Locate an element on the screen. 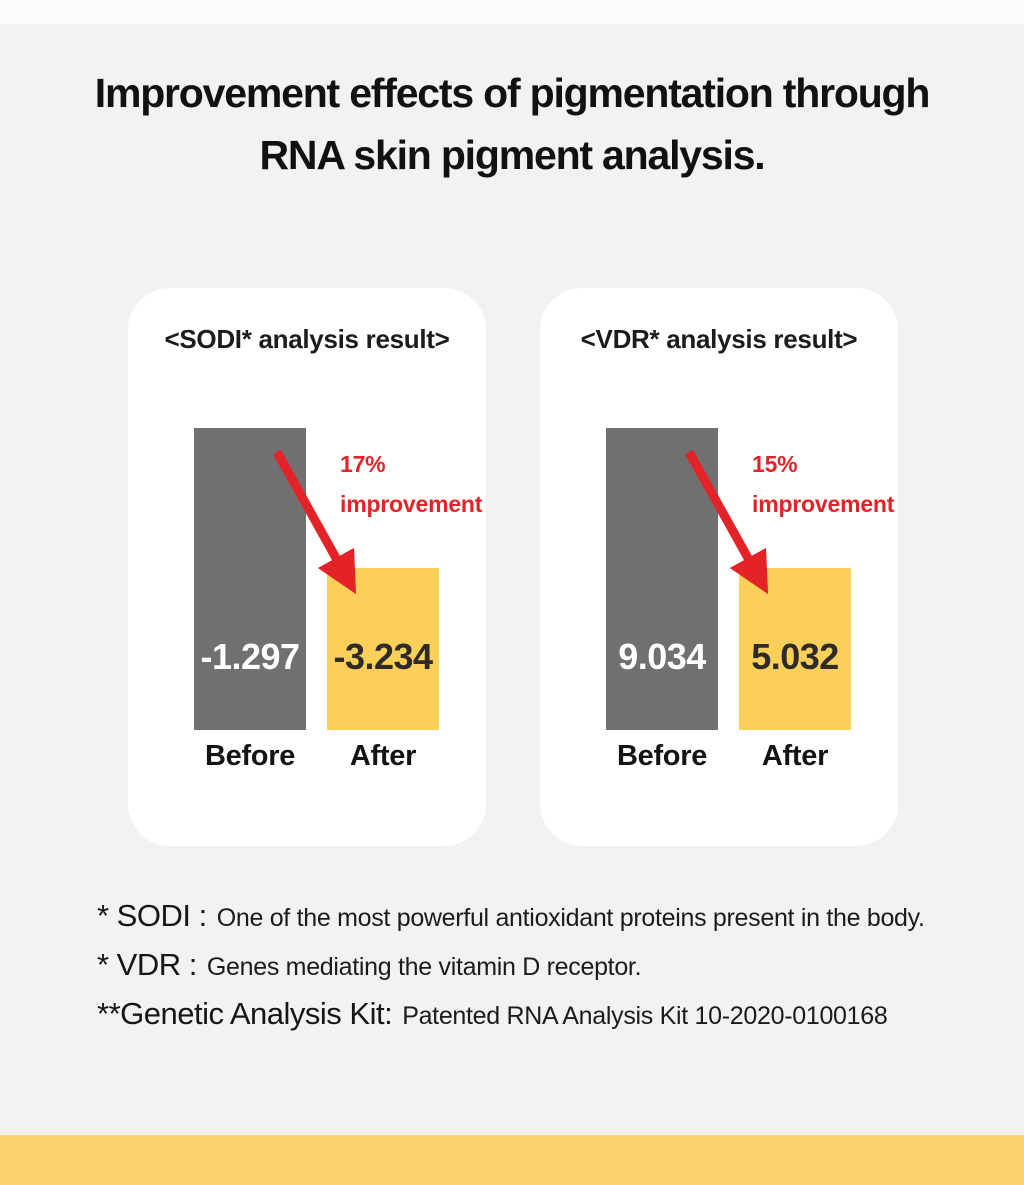 This screenshot has width=1024, height=1185. footnote-genetic-kit-term: **Genetic Analysis Kit: is located at coordinates (245, 1013).